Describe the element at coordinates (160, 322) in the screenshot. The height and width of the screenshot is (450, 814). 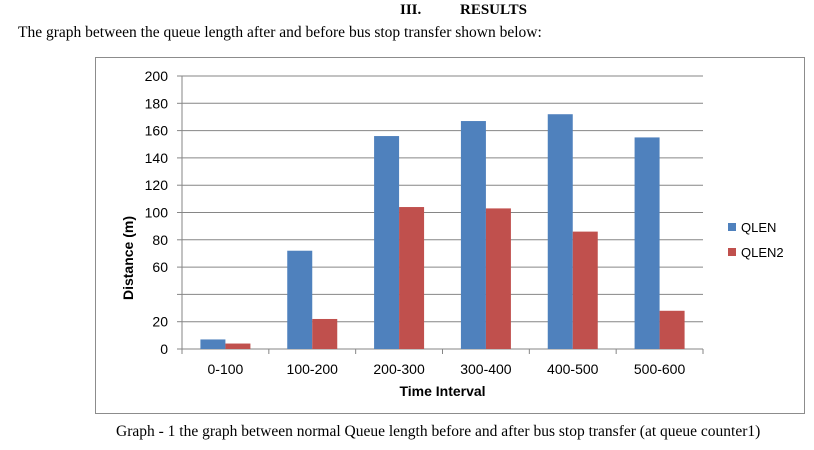
I see `y-tick-label: 20` at that location.